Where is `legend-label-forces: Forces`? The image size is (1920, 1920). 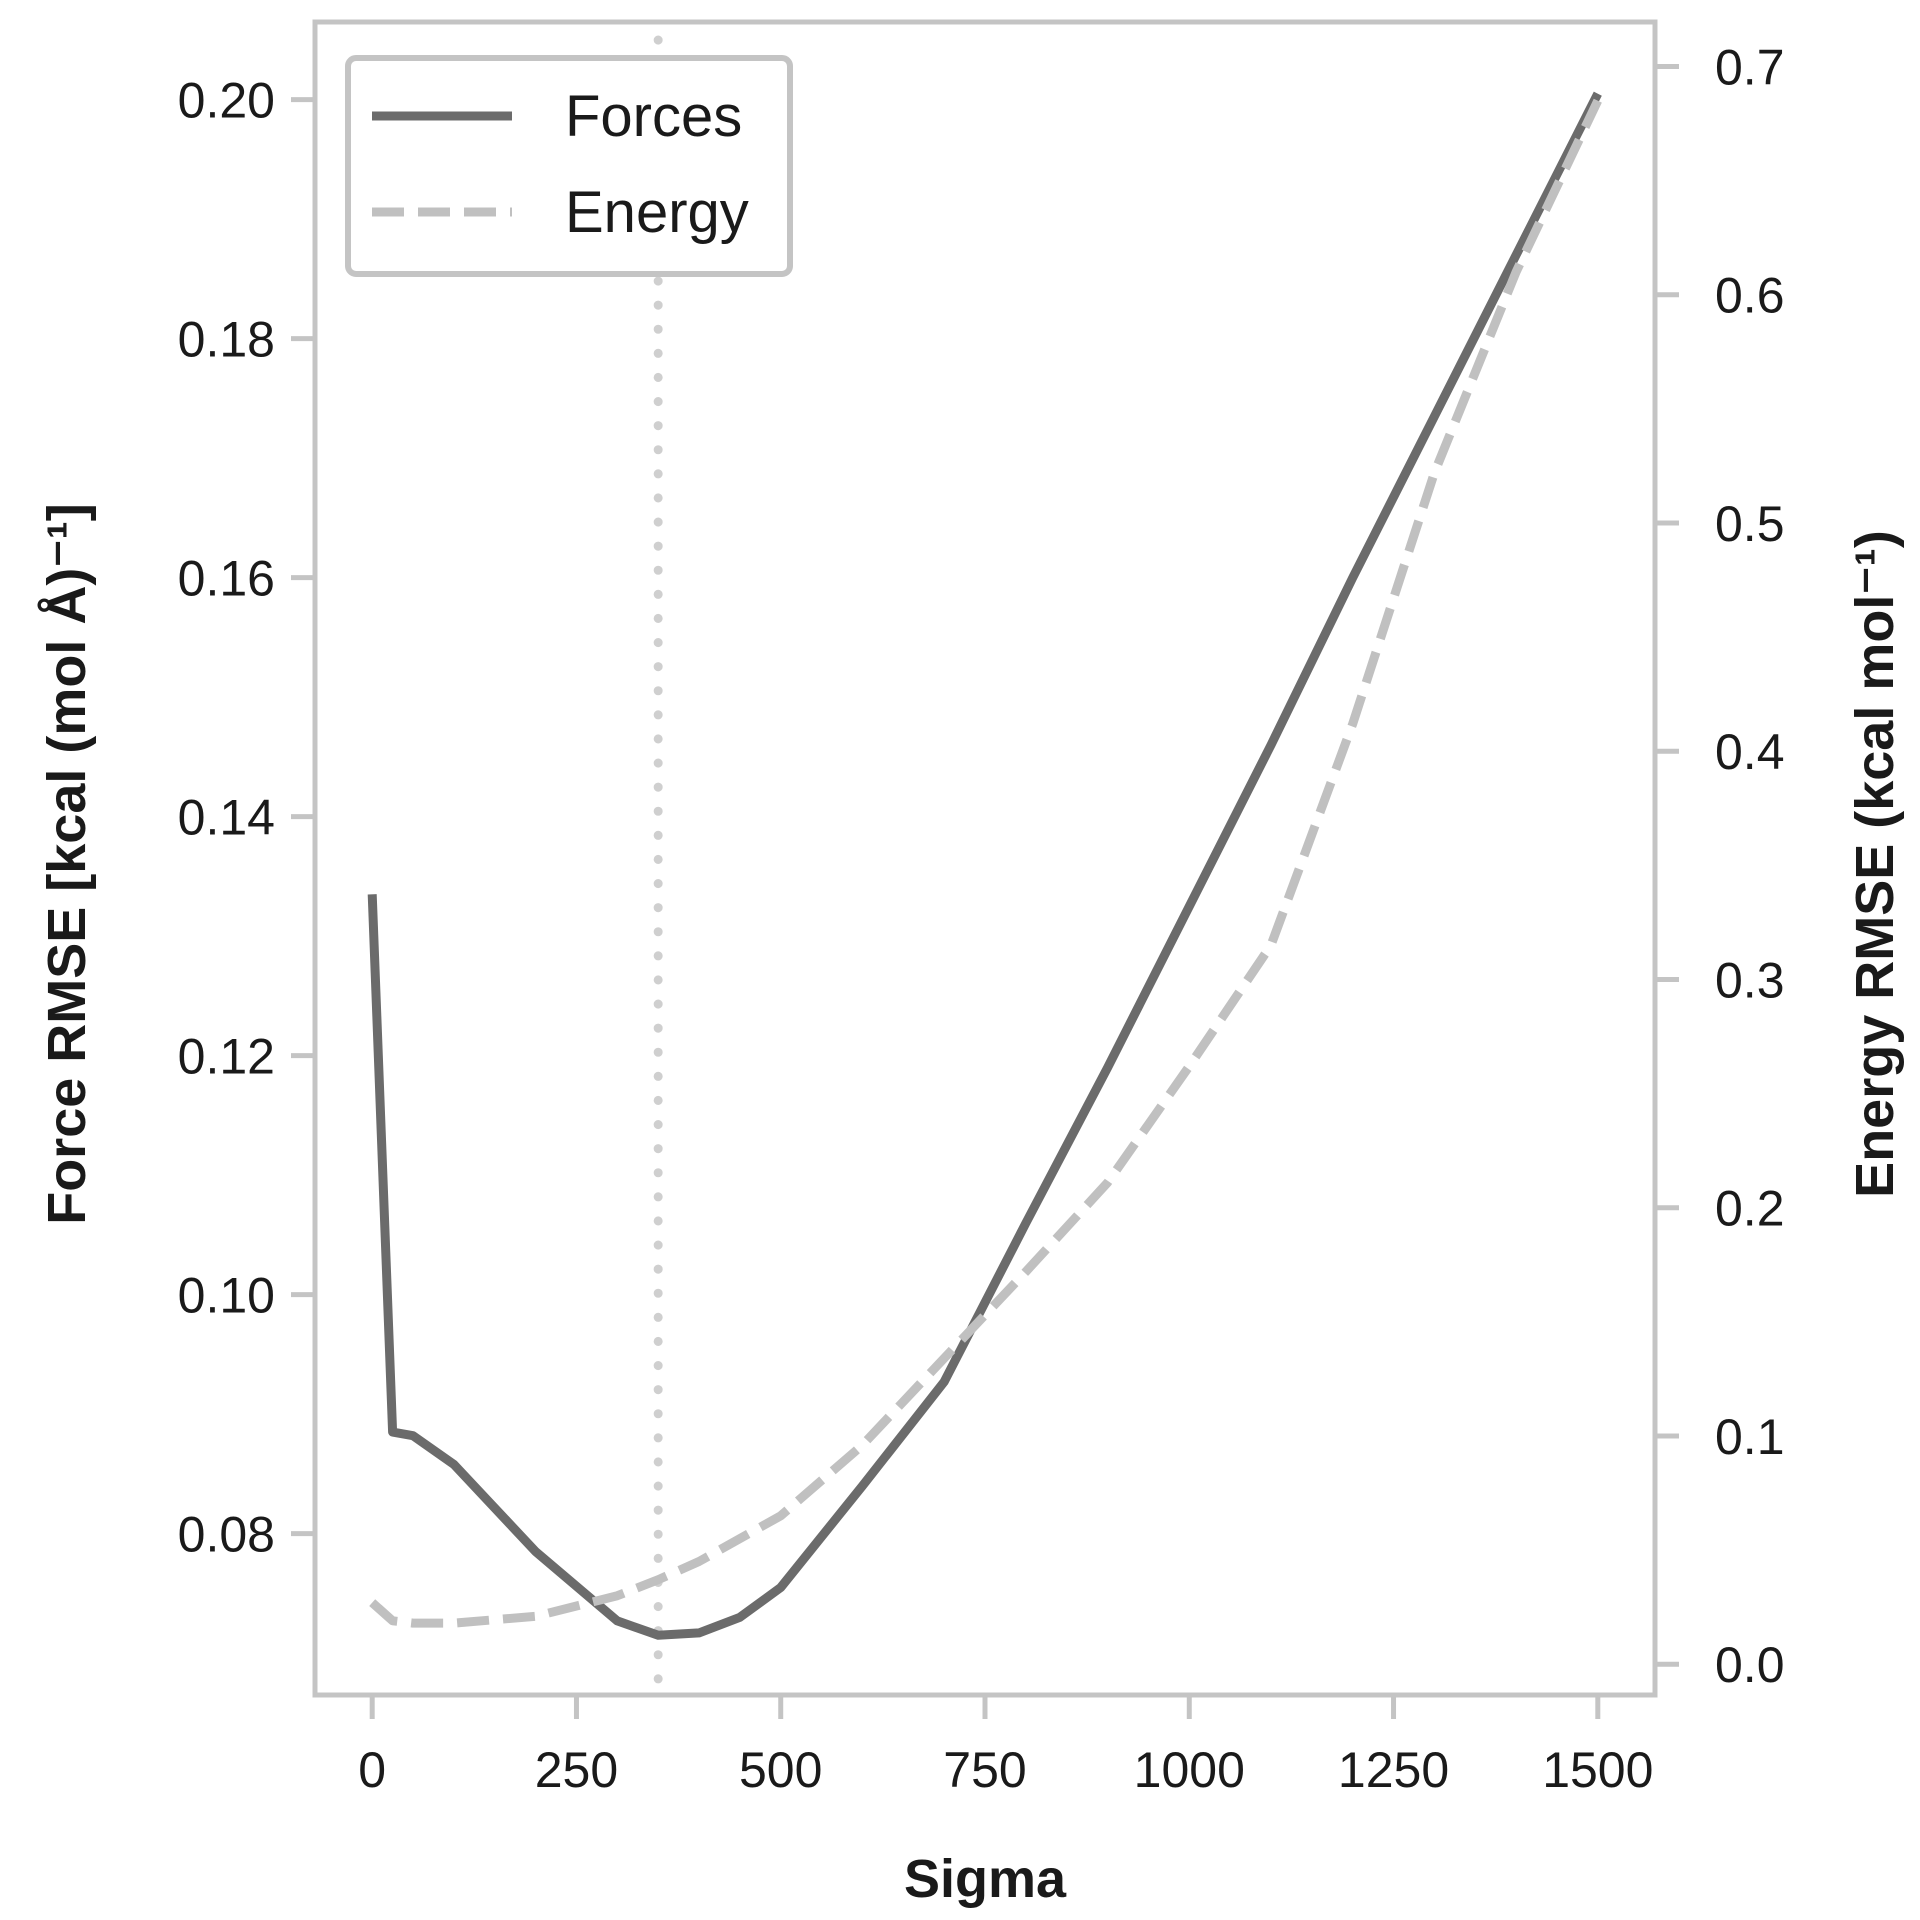
legend-label-forces: Forces is located at coordinates (653, 116).